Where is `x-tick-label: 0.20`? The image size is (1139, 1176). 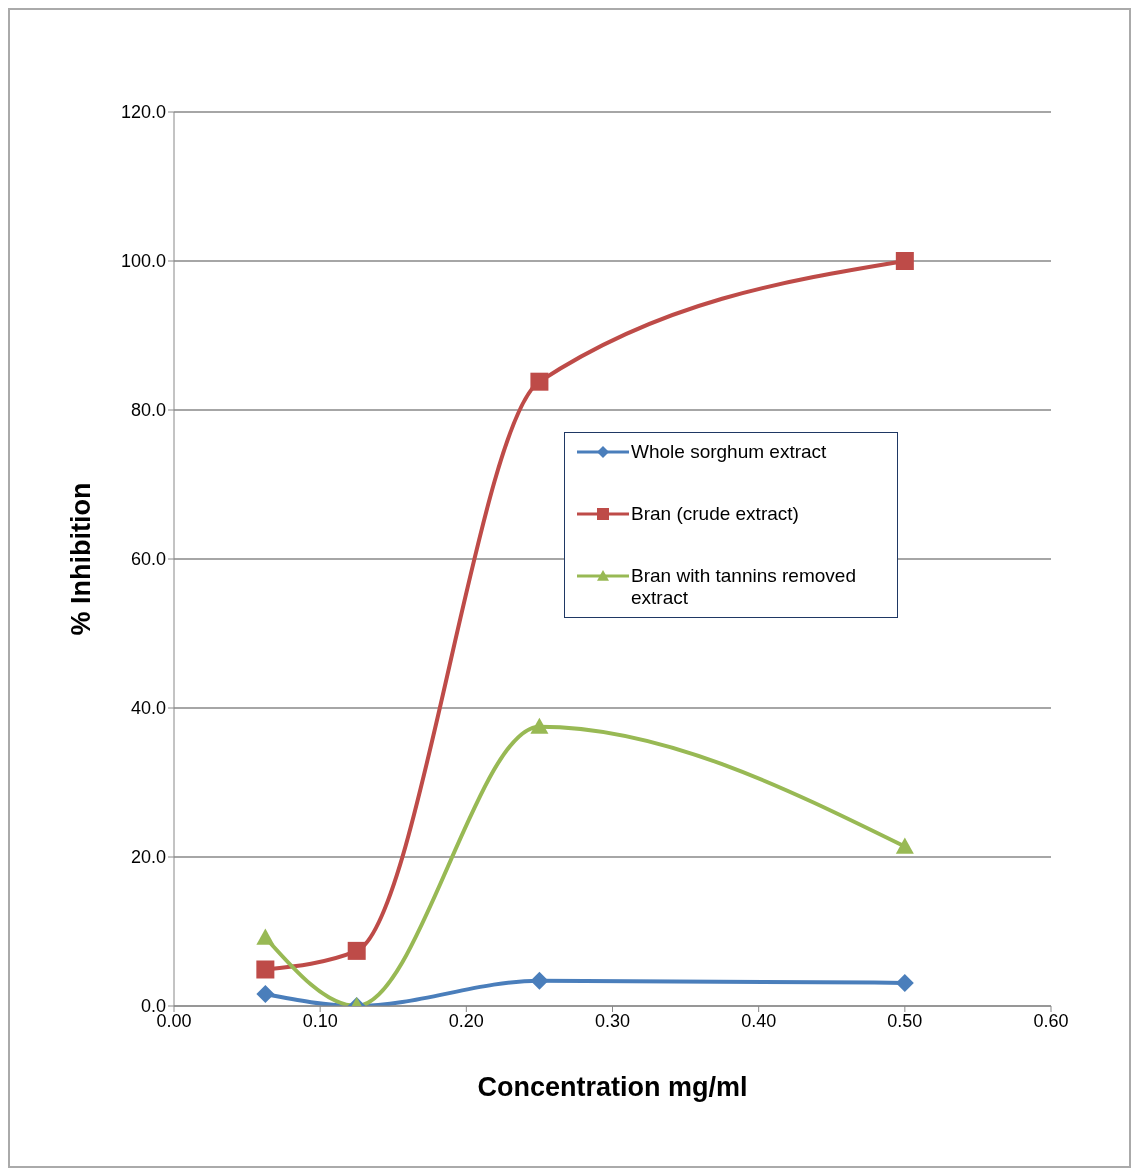 x-tick-label: 0.20 is located at coordinates (466, 1020).